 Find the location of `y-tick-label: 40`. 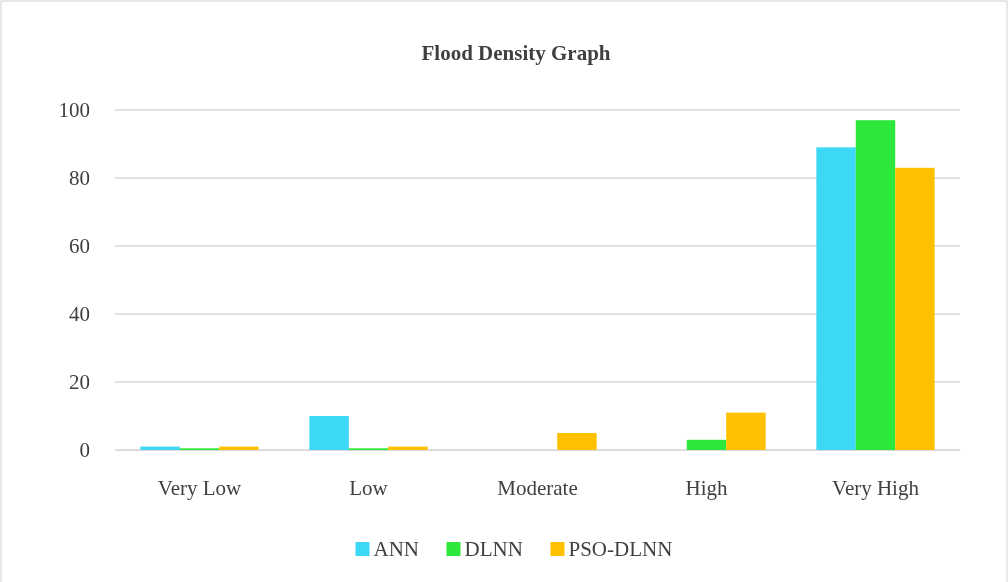

y-tick-label: 40 is located at coordinates (79, 314).